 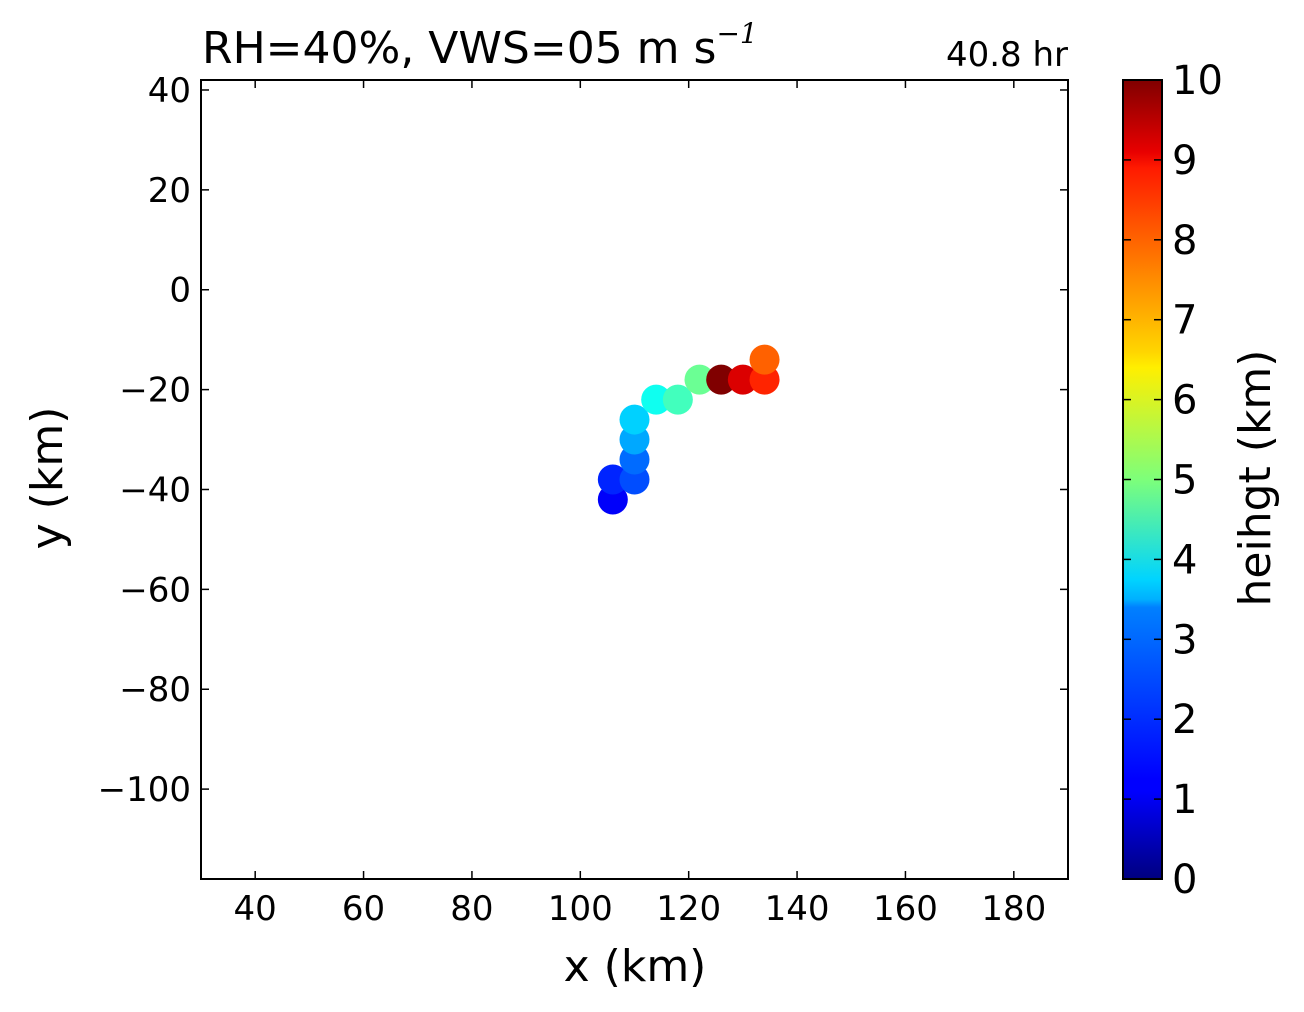 I want to click on colorbar-ticks: 0 1 2 3 4 5 6 7 8 9 10, so click(x=1173, y=480).